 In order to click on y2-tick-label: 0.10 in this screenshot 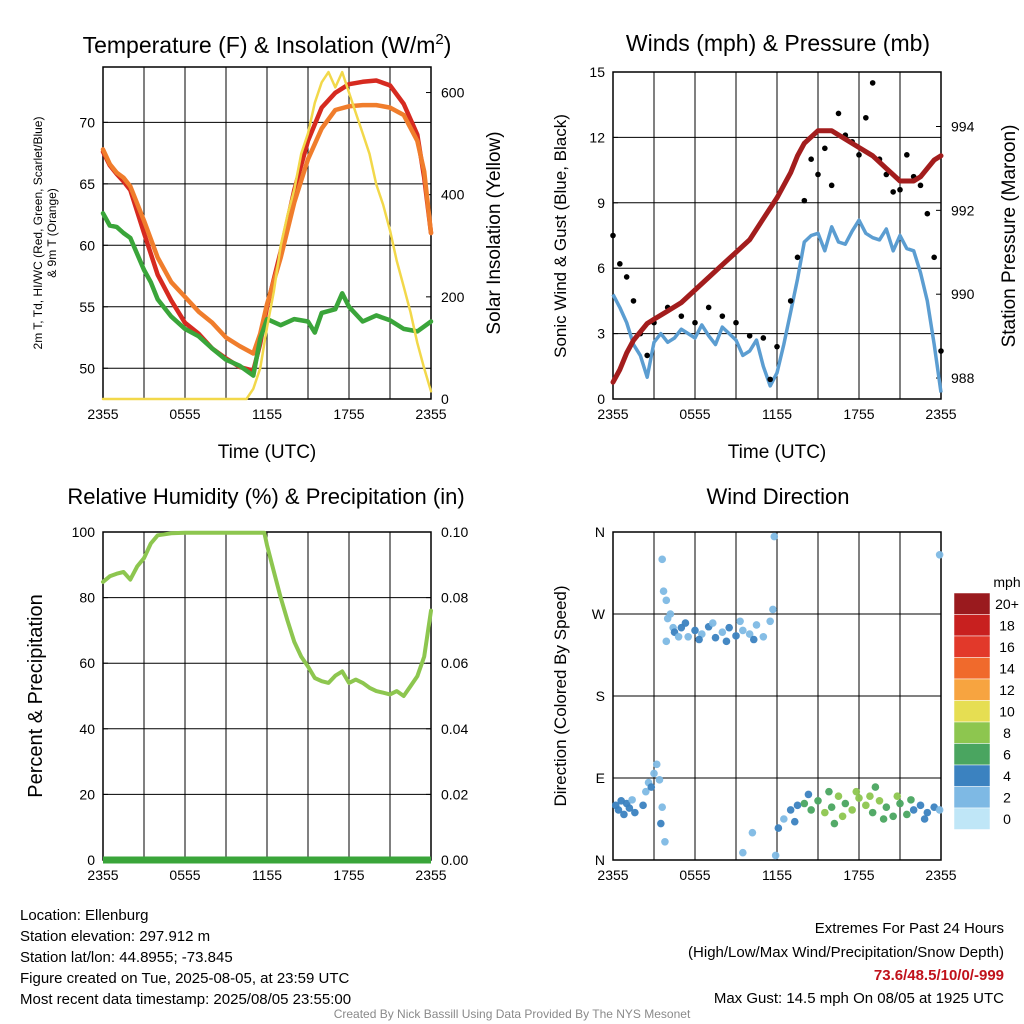, I will do `click(454, 532)`.